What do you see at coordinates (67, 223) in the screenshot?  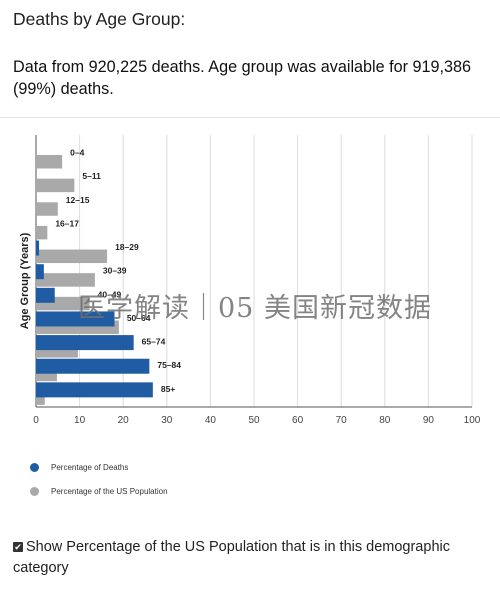 I see `category-label: 16–17` at bounding box center [67, 223].